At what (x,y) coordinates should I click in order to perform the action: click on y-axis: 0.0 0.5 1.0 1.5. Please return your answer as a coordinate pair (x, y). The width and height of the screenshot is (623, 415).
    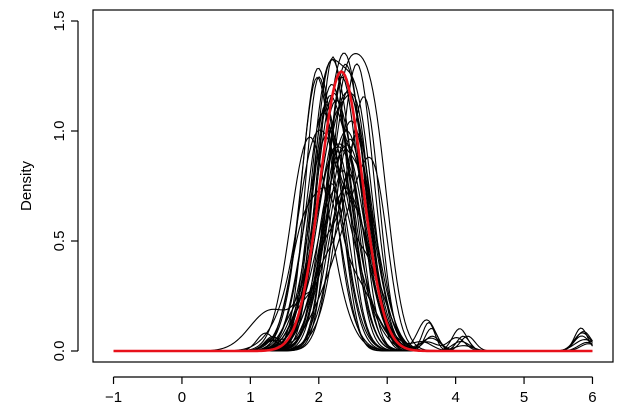
    Looking at the image, I should click on (65, 186).